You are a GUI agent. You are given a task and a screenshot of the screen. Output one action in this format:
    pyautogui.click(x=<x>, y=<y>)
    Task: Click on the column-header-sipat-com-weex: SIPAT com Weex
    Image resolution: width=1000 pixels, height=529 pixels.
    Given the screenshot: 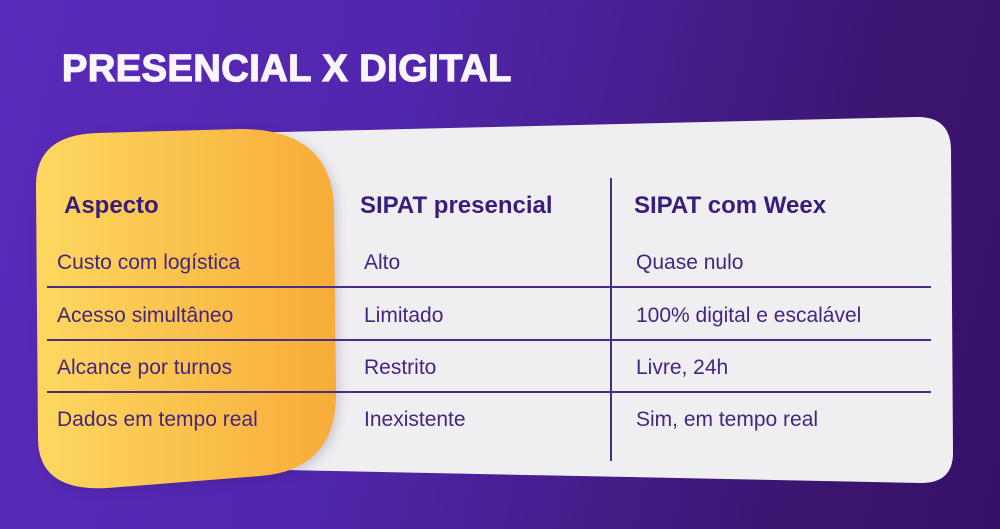 What is the action you would take?
    pyautogui.click(x=730, y=205)
    